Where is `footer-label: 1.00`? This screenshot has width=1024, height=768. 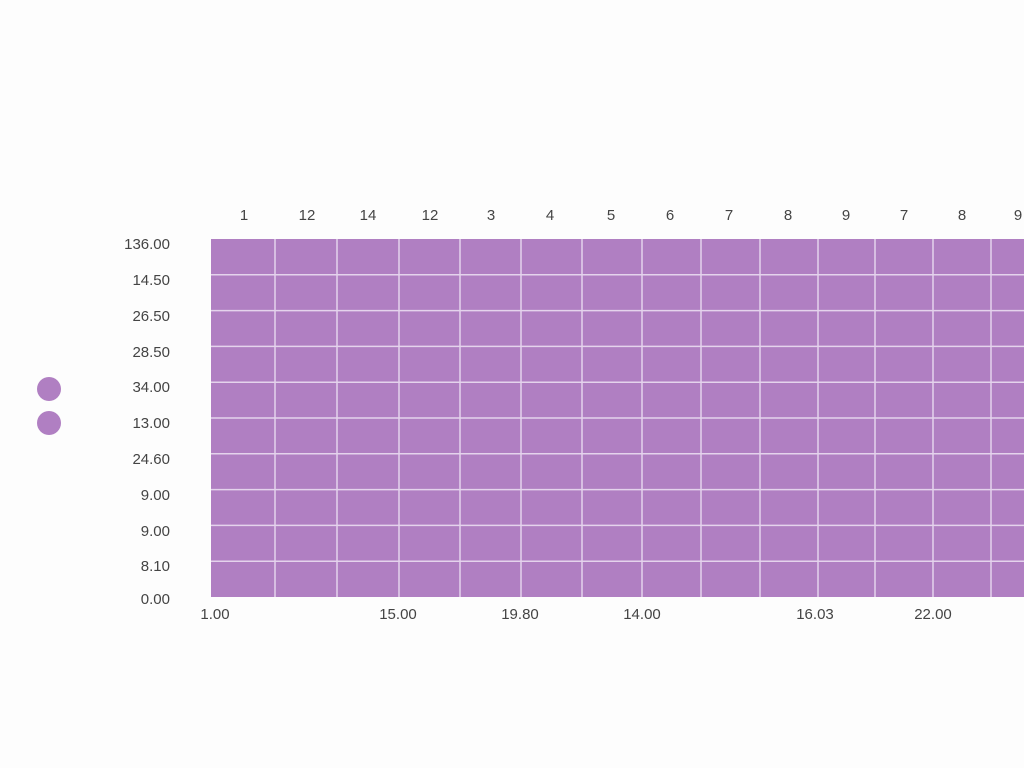 footer-label: 1.00 is located at coordinates (214, 614).